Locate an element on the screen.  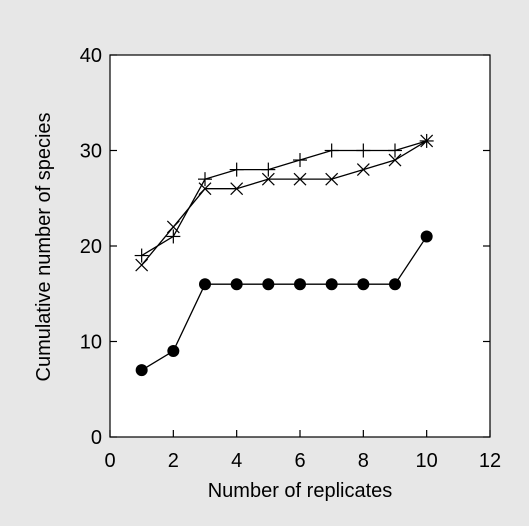
x-tick-label: 0 is located at coordinates (109, 461).